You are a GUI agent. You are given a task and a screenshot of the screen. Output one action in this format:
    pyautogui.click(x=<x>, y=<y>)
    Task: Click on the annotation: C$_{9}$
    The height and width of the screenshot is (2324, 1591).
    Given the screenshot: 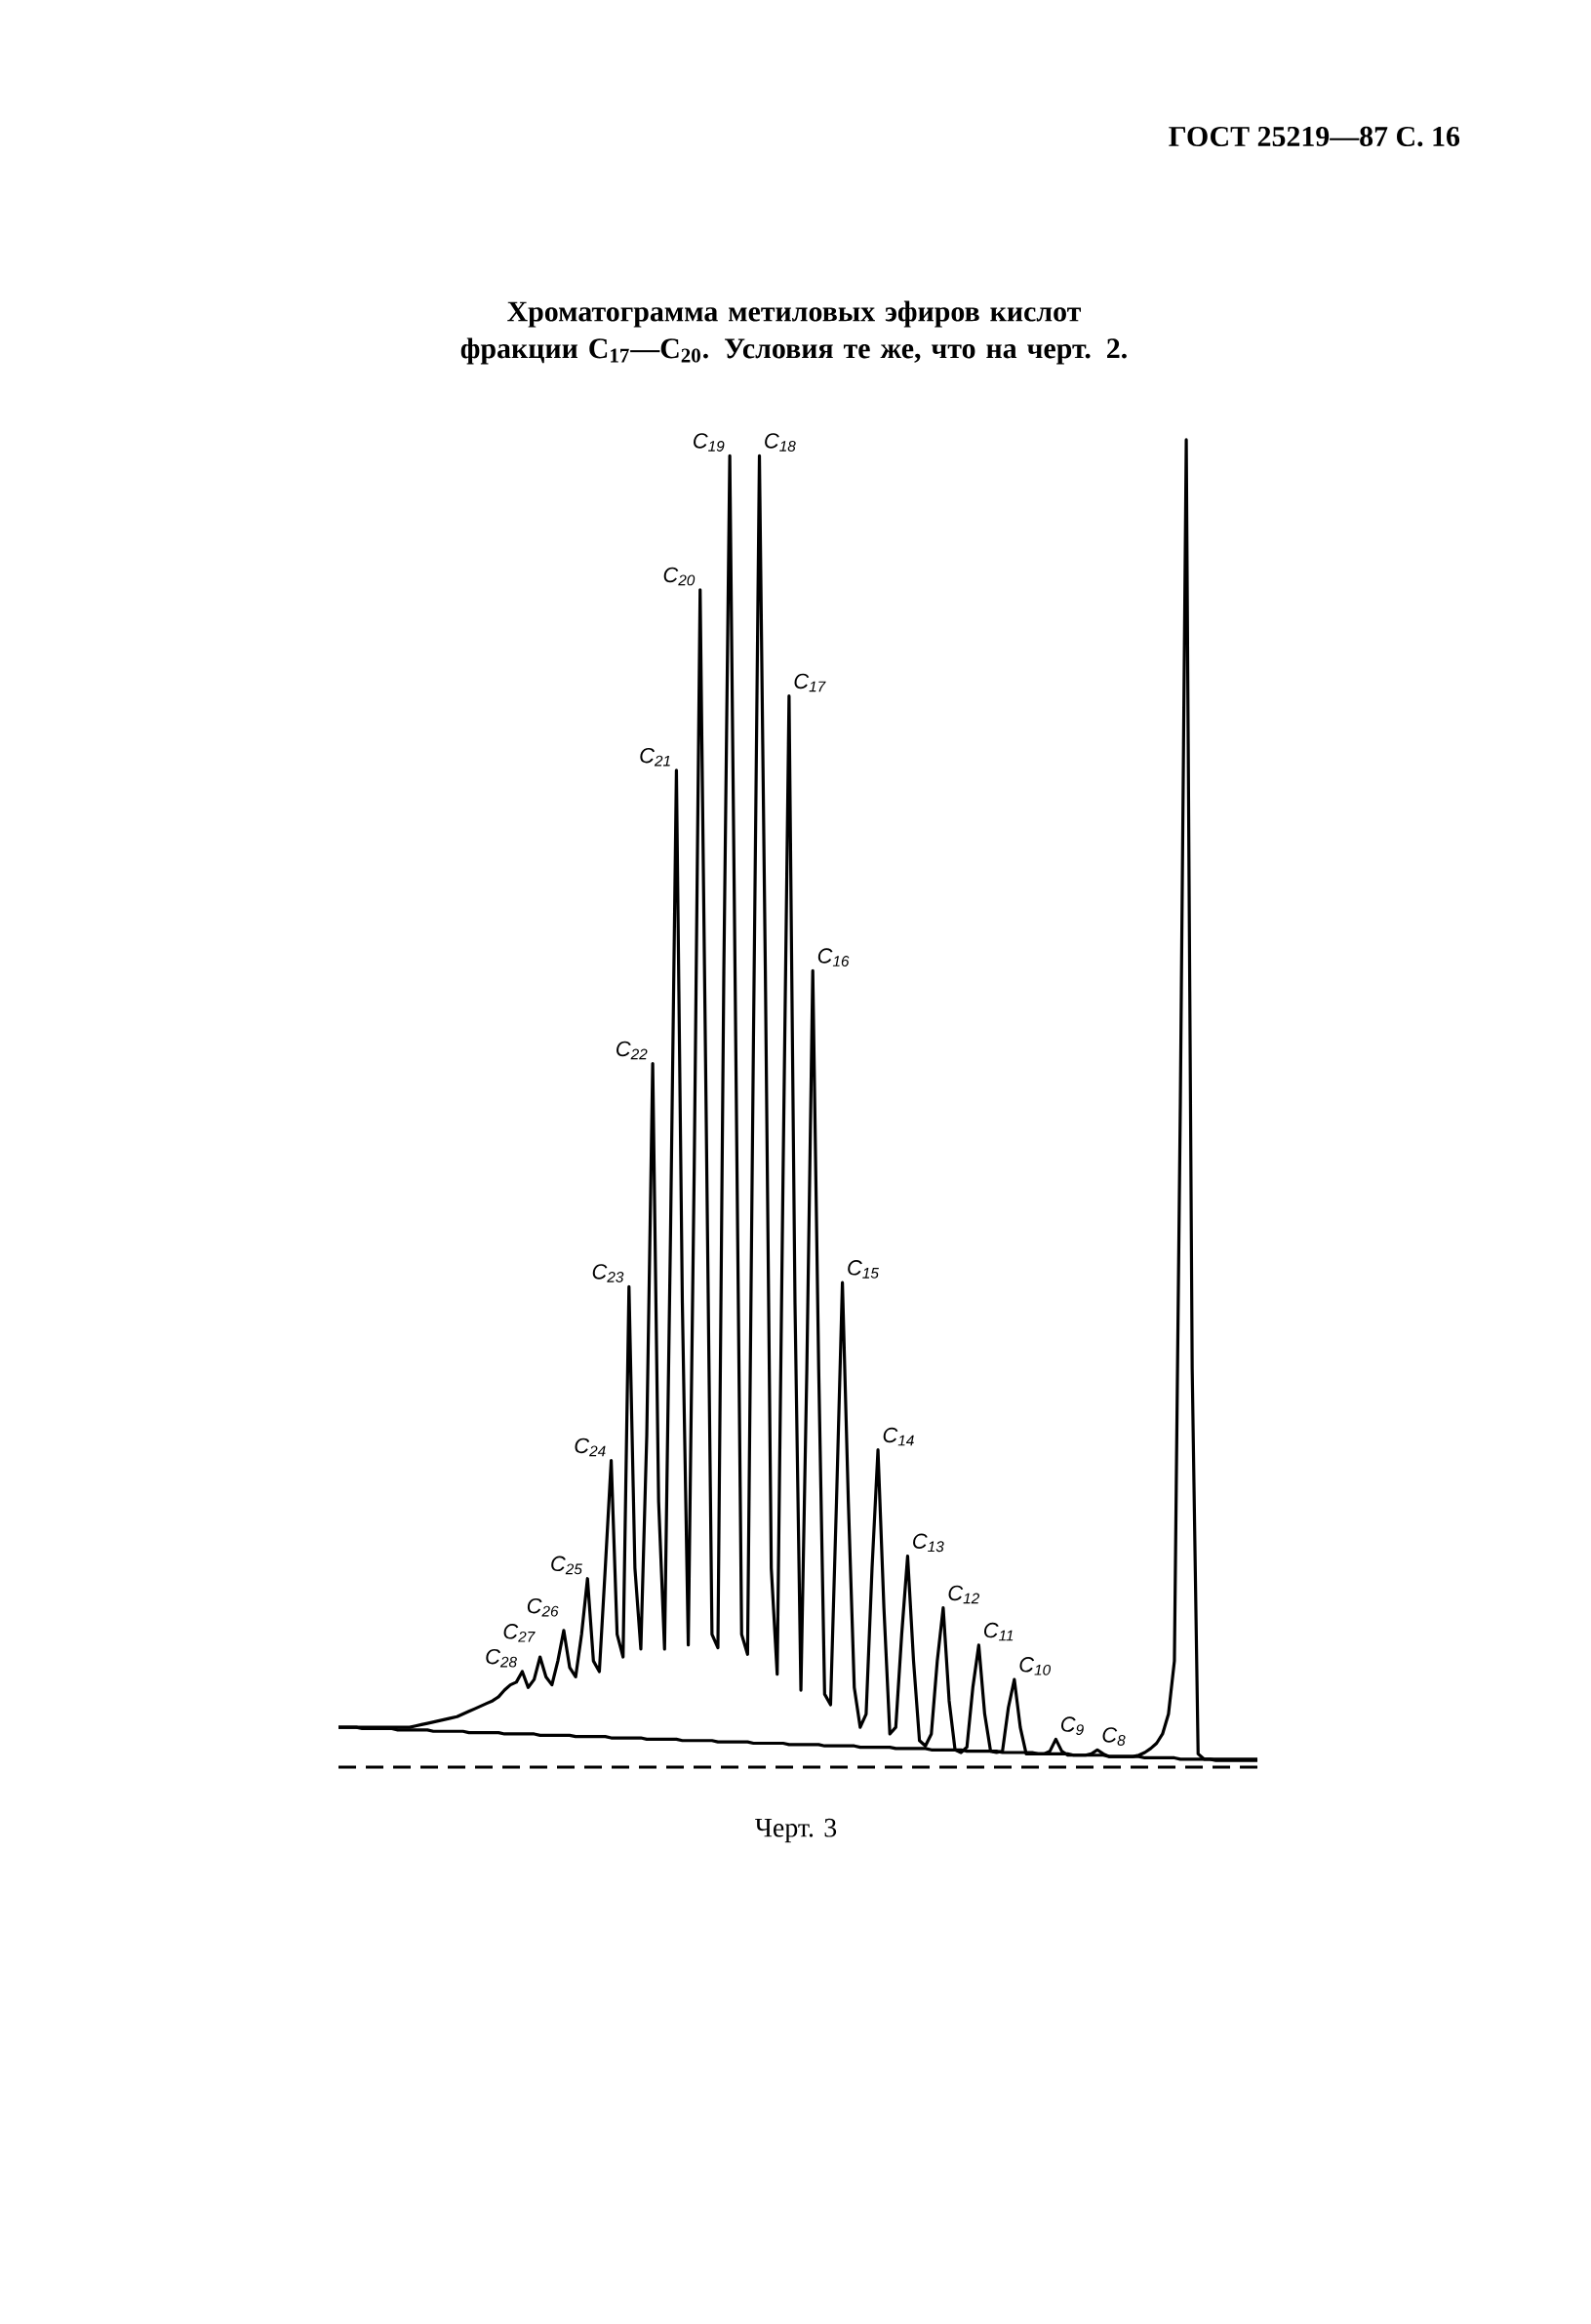 What is the action you would take?
    pyautogui.click(x=1073, y=1726)
    